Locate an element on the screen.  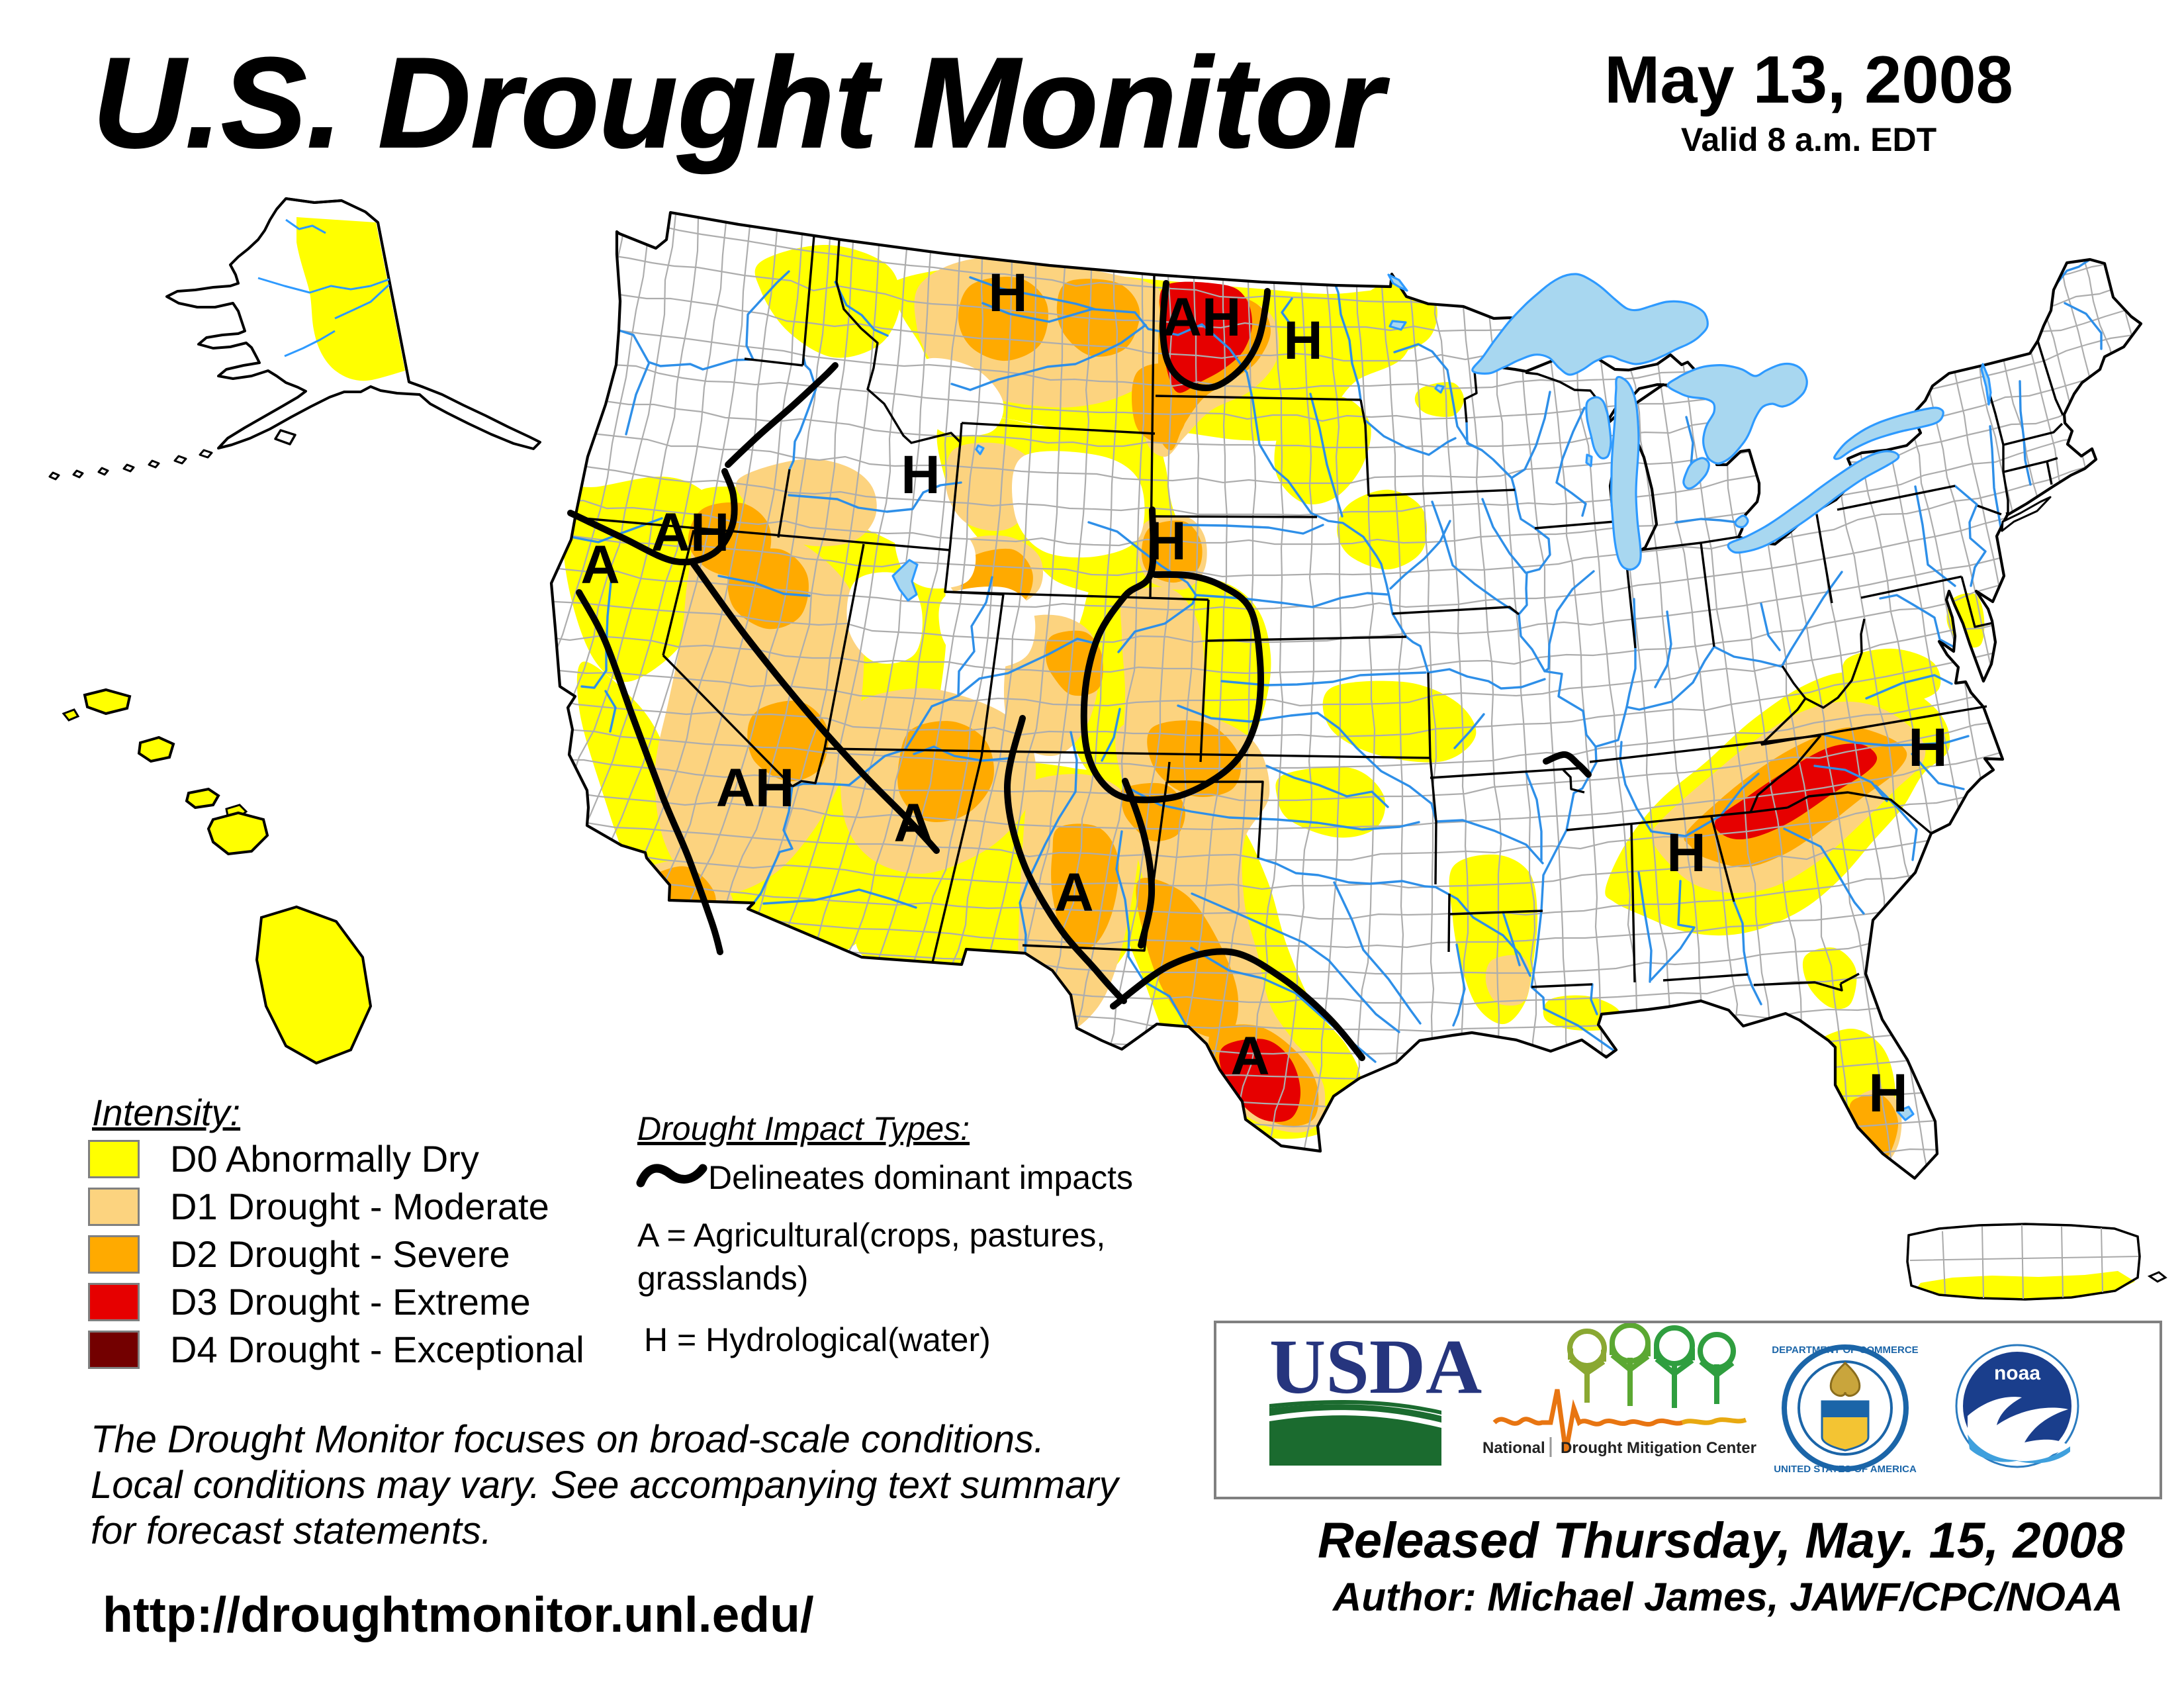
svg-text: USDA is located at coordinates (1376, 1367).